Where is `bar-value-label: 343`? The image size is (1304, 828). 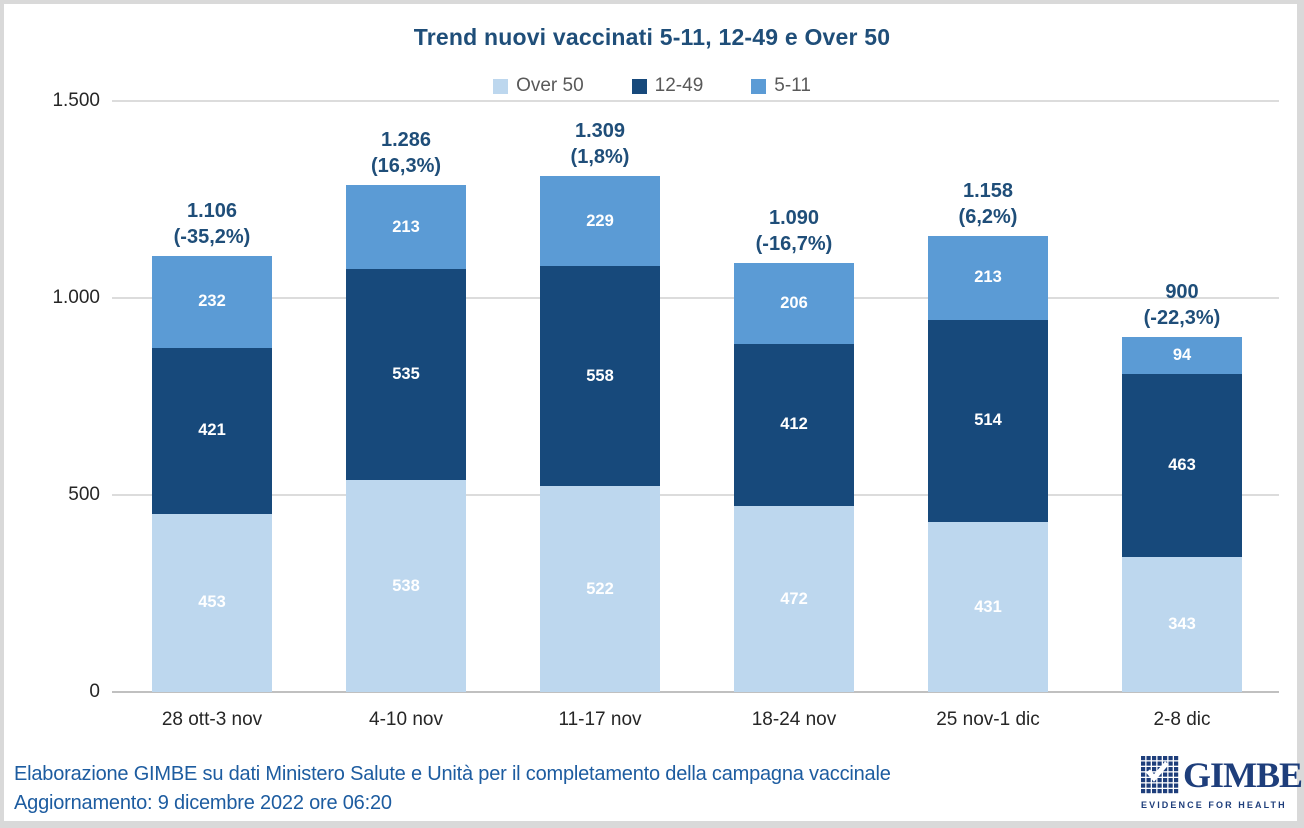
bar-value-label: 343 is located at coordinates (1182, 623).